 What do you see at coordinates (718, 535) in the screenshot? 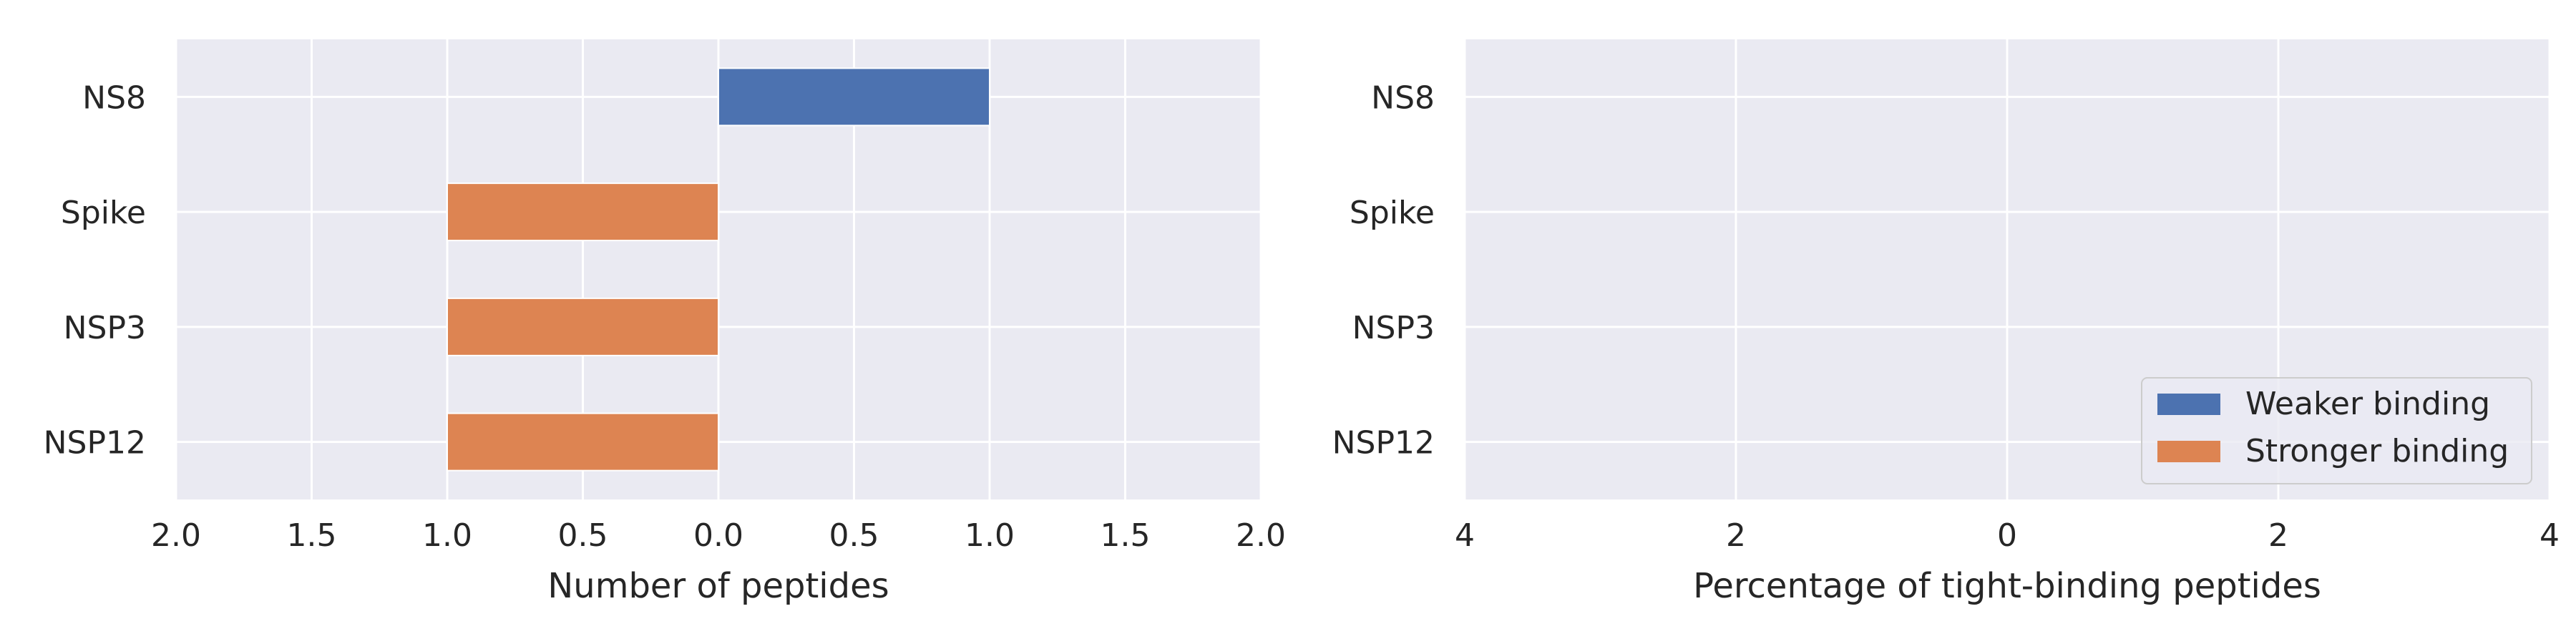
I see `left-x-tick-label: 0.0` at bounding box center [718, 535].